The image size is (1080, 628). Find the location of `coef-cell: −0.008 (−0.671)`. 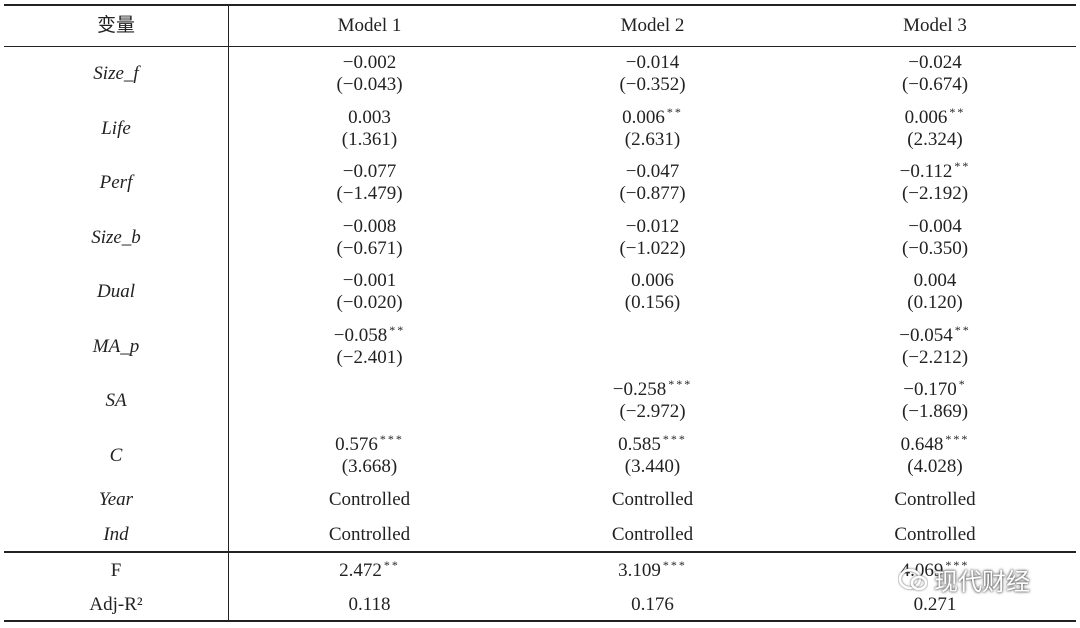

coef-cell: −0.008 (−0.671) is located at coordinates (369, 238).